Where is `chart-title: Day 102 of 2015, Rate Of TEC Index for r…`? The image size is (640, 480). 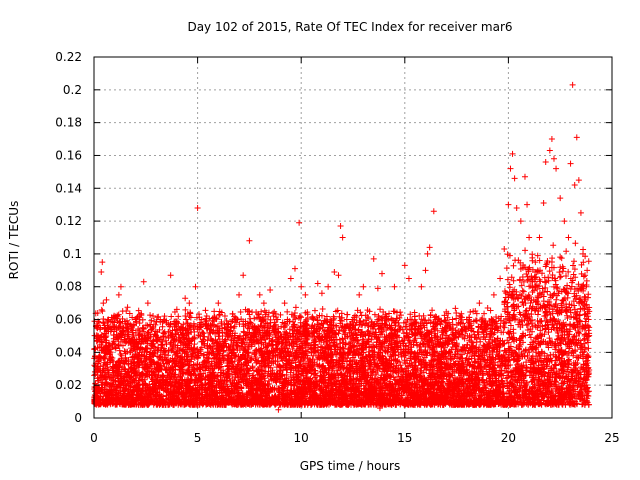 chart-title: Day 102 of 2015, Rate Of TEC Index for r… is located at coordinates (349, 27).